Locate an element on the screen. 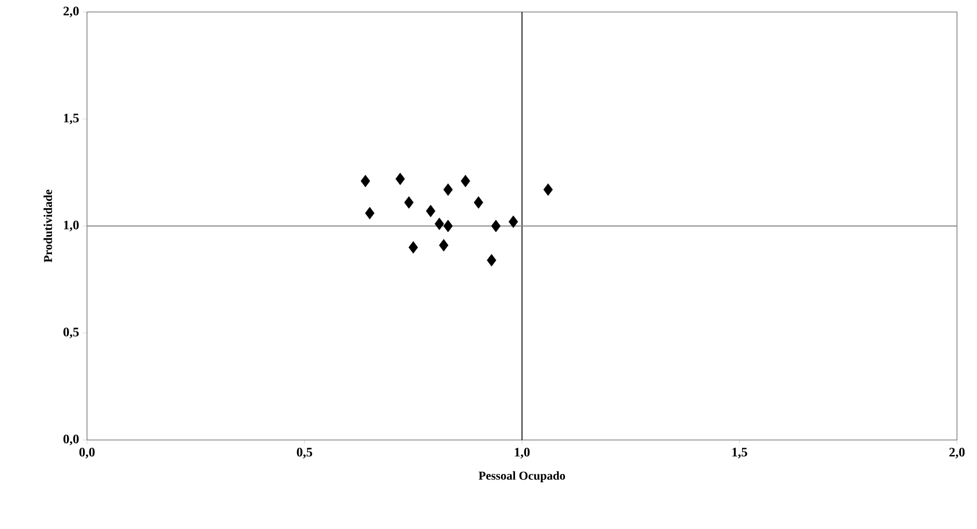 This screenshot has height=529, width=977. y-axis-title: Produtividade is located at coordinates (48, 226).